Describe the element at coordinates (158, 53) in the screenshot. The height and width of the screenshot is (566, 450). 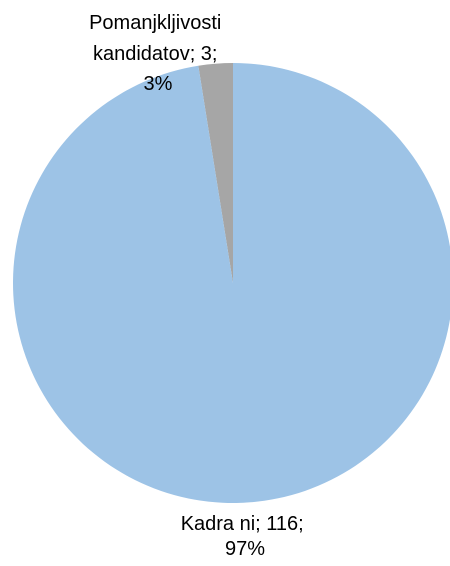
I see `data-label-pomanjkljivosti-kandidatov: Pomanjkljivosti kandidatov; 3; 3%` at that location.